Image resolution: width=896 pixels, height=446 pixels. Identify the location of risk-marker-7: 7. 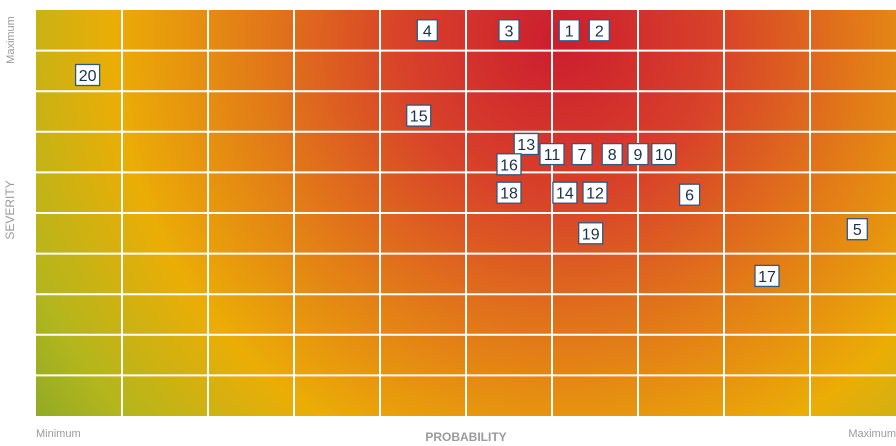
(582, 154).